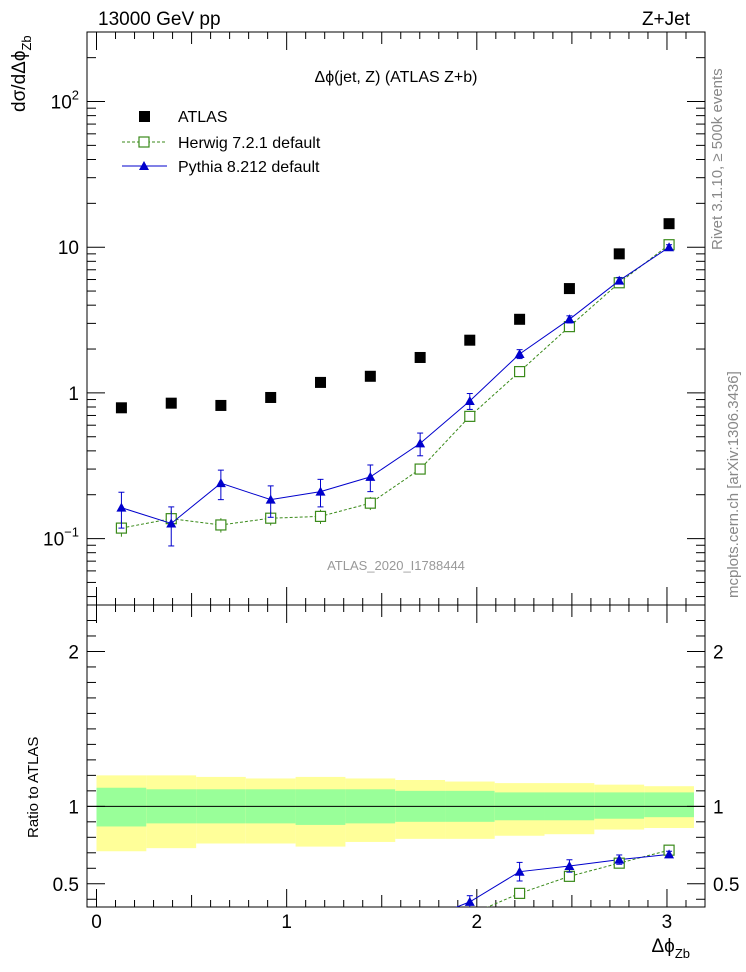 Image resolution: width=746 pixels, height=972 pixels. What do you see at coordinates (718, 807) in the screenshot?
I see `lower-ytick-label-right: 1` at bounding box center [718, 807].